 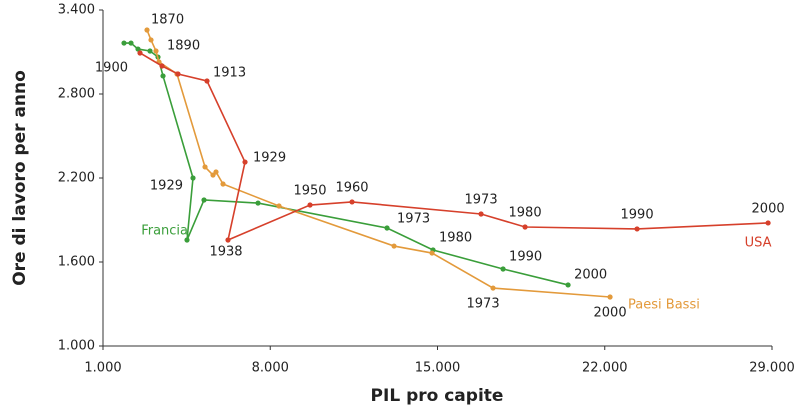 I want to click on x-tick-label: 8.000, so click(x=270, y=368).